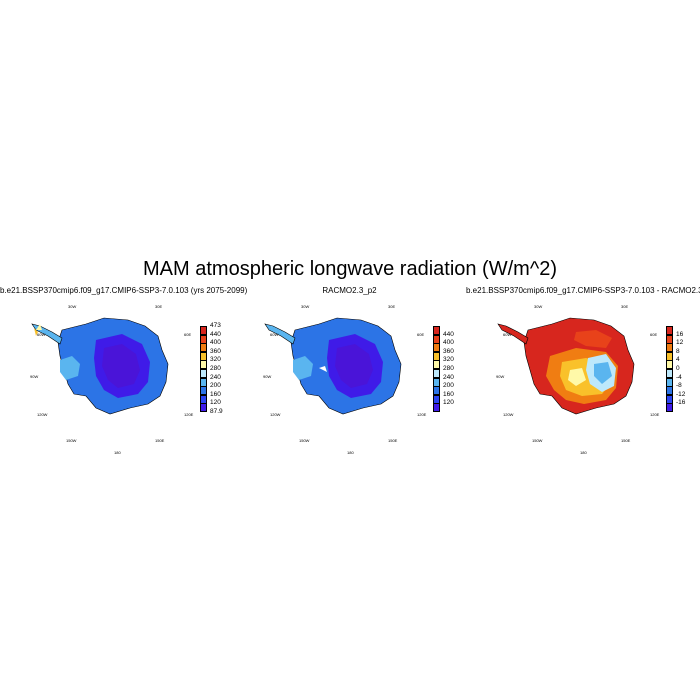 The image size is (700, 700). I want to click on colorbar-tick-label: 87.9, so click(216, 411).